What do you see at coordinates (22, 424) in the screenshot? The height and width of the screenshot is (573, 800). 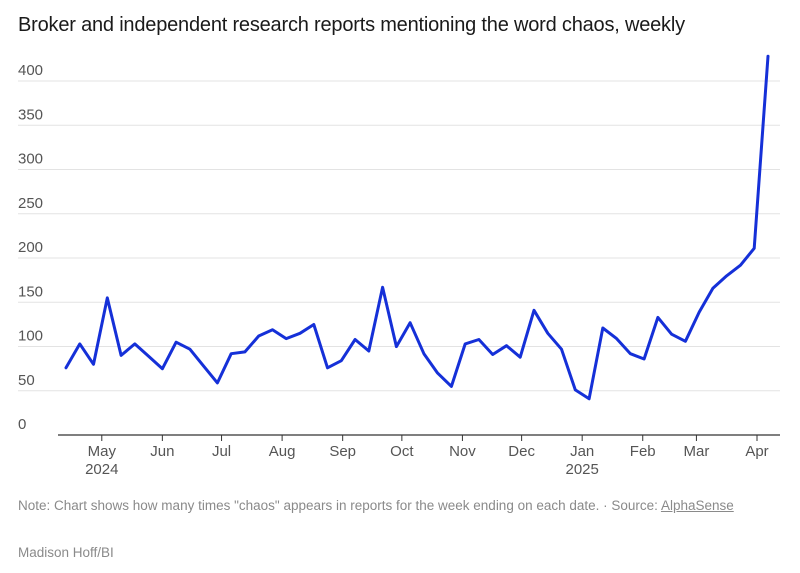 I see `y-tick-label: 0` at bounding box center [22, 424].